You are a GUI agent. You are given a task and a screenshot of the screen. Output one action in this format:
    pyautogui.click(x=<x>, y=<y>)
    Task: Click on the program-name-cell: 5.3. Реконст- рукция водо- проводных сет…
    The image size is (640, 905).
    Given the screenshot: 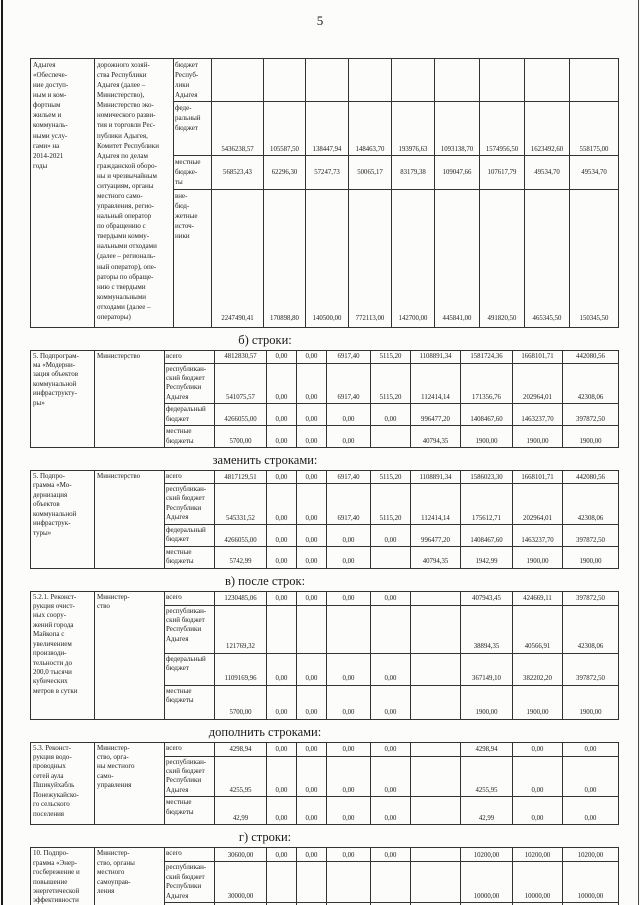 What is the action you would take?
    pyautogui.click(x=62, y=783)
    